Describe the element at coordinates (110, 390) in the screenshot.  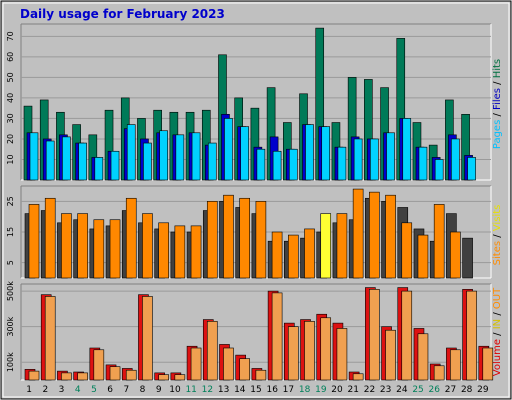
I see `x-tick-label: 6` at that location.